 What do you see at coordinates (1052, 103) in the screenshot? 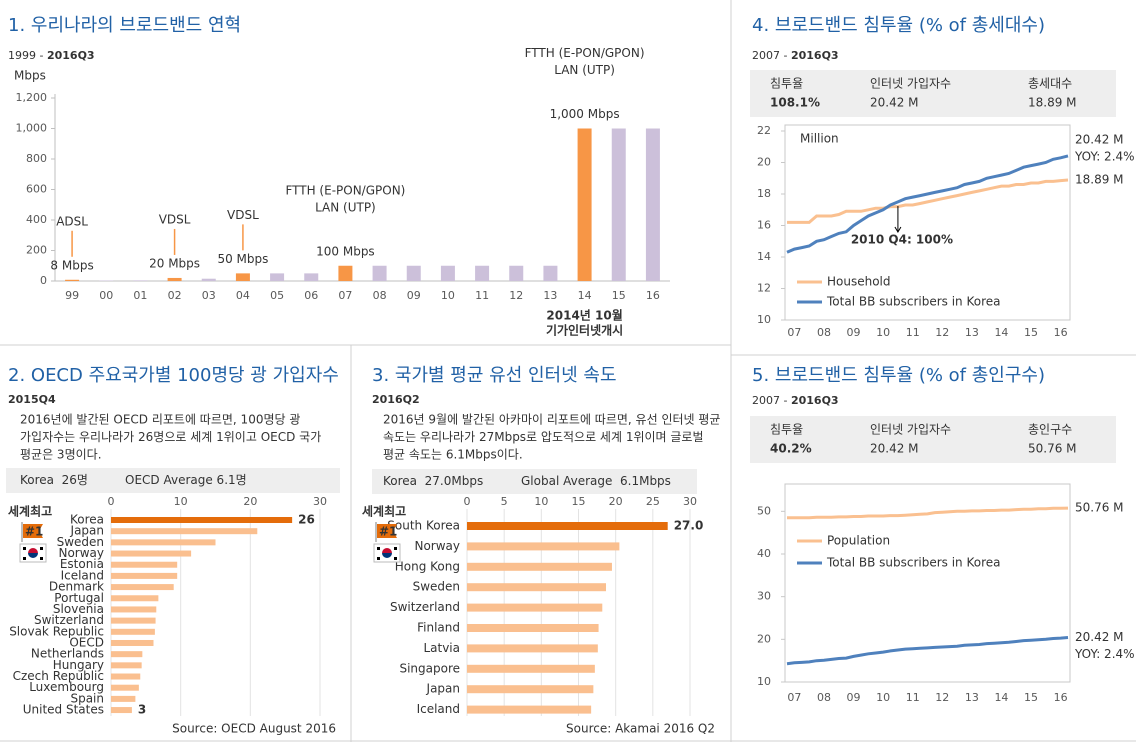
I see `stats-value: 18.89 M` at bounding box center [1052, 103].